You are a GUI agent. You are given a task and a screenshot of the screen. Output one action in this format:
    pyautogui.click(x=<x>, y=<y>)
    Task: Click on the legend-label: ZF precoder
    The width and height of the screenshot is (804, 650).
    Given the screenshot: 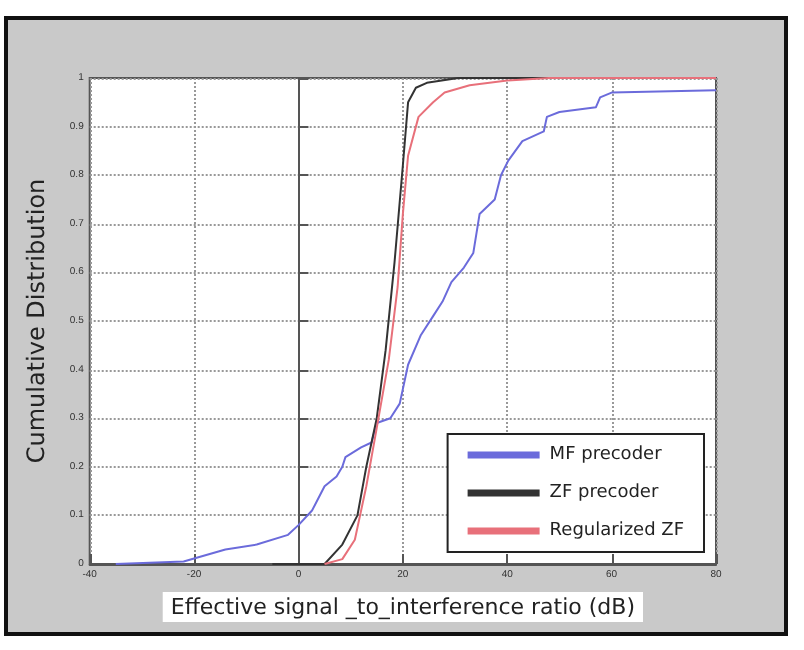 What is the action you would take?
    pyautogui.click(x=604, y=493)
    